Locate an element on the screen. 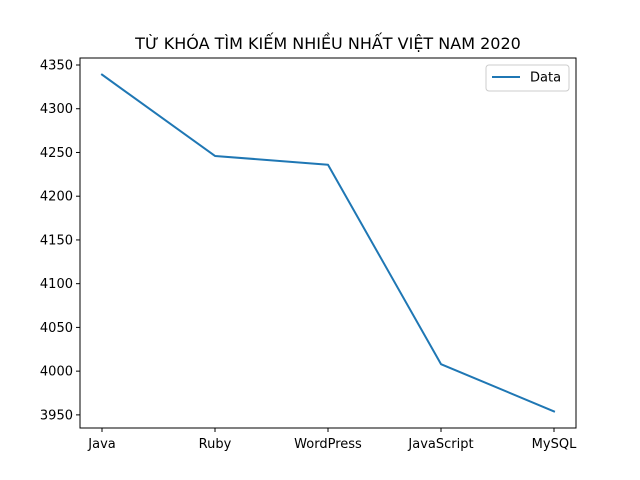 The width and height of the screenshot is (640, 480). x-axis: Java Ruby WordPress JavaScript MySQL is located at coordinates (332, 440).